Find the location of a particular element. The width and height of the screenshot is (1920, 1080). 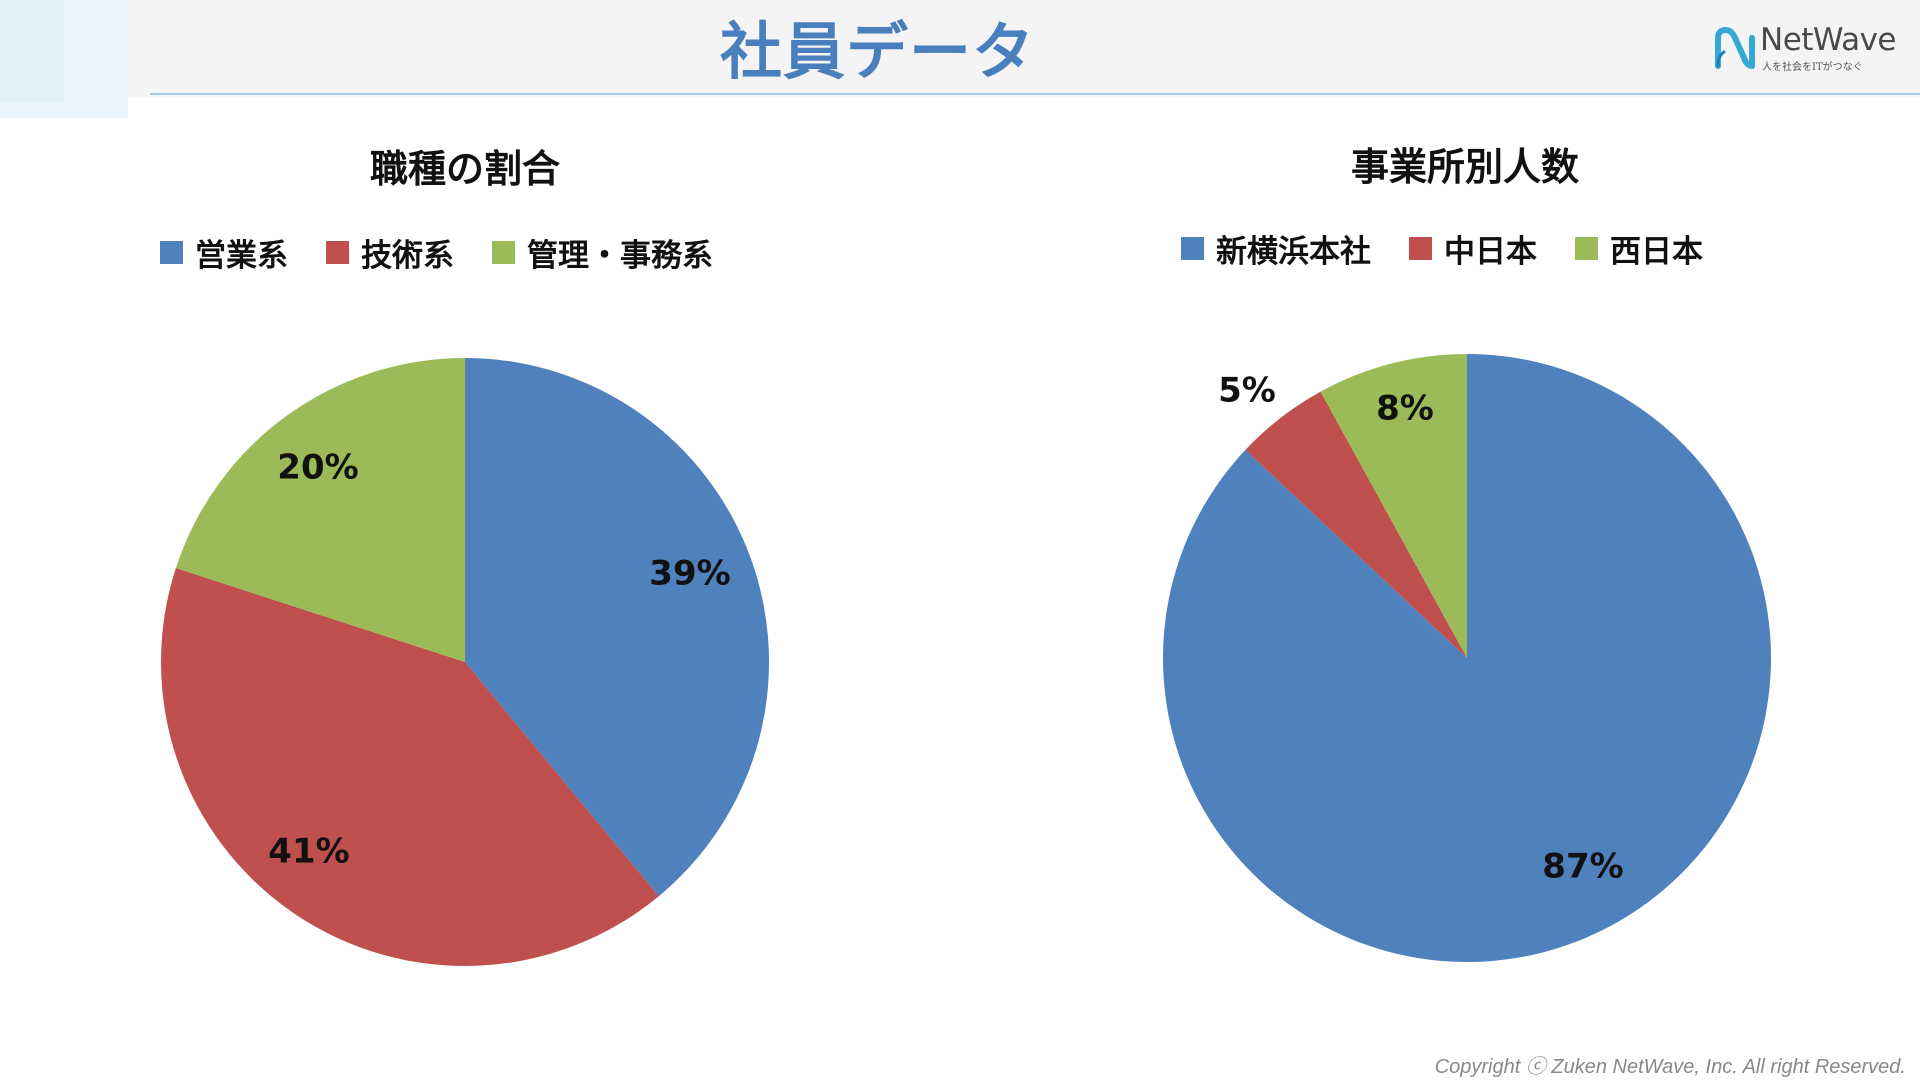

legend-item-admin: 管理・事務系 is located at coordinates (602, 252).